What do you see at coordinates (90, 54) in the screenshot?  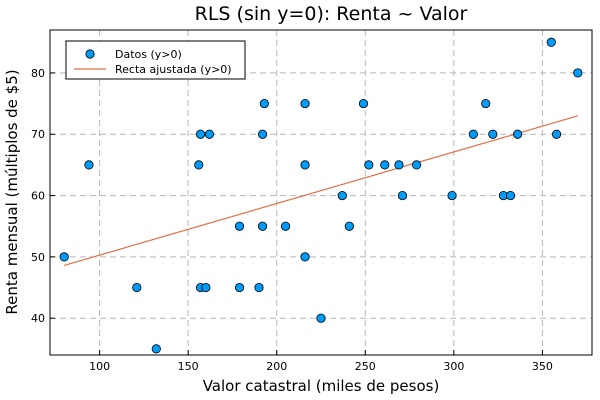 I see `legend-marker-datos` at bounding box center [90, 54].